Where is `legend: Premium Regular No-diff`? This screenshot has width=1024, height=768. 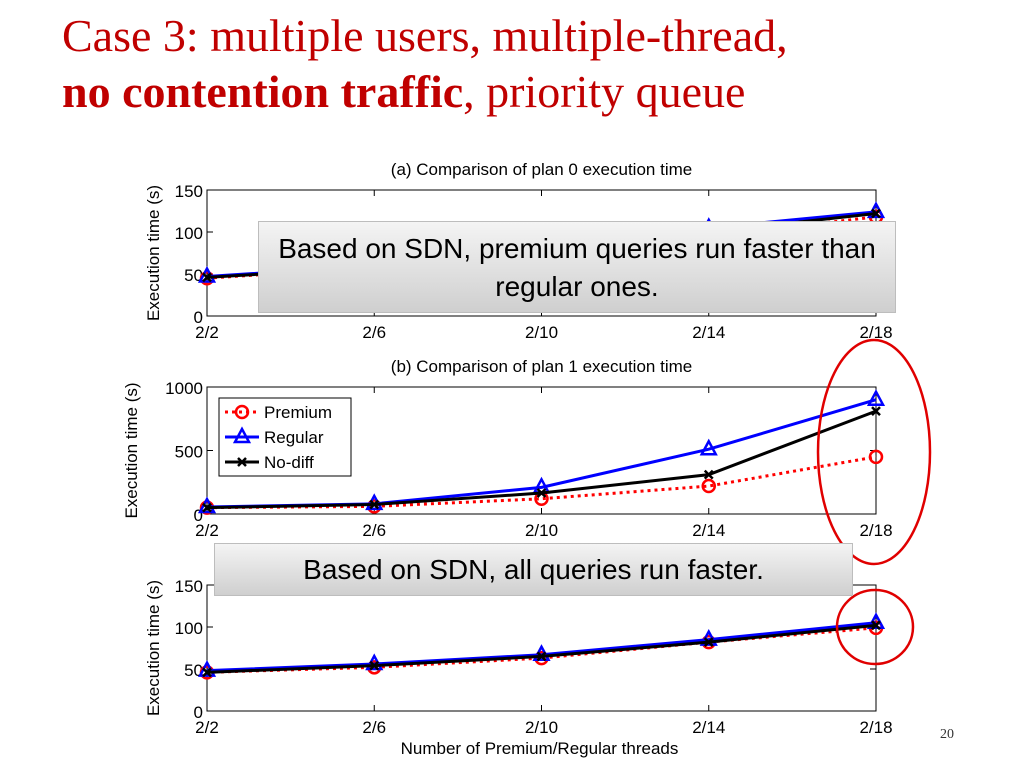
legend: Premium Regular No-diff is located at coordinates (285, 437).